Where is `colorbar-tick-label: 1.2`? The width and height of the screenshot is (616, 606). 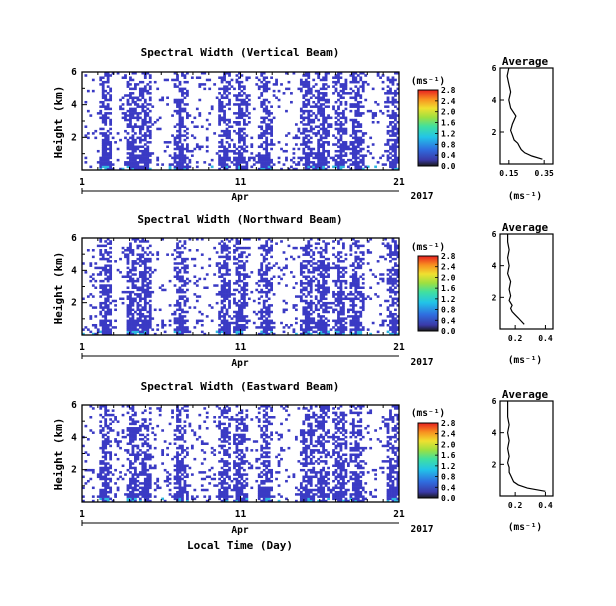 colorbar-tick-label: 1.2 is located at coordinates (448, 133).